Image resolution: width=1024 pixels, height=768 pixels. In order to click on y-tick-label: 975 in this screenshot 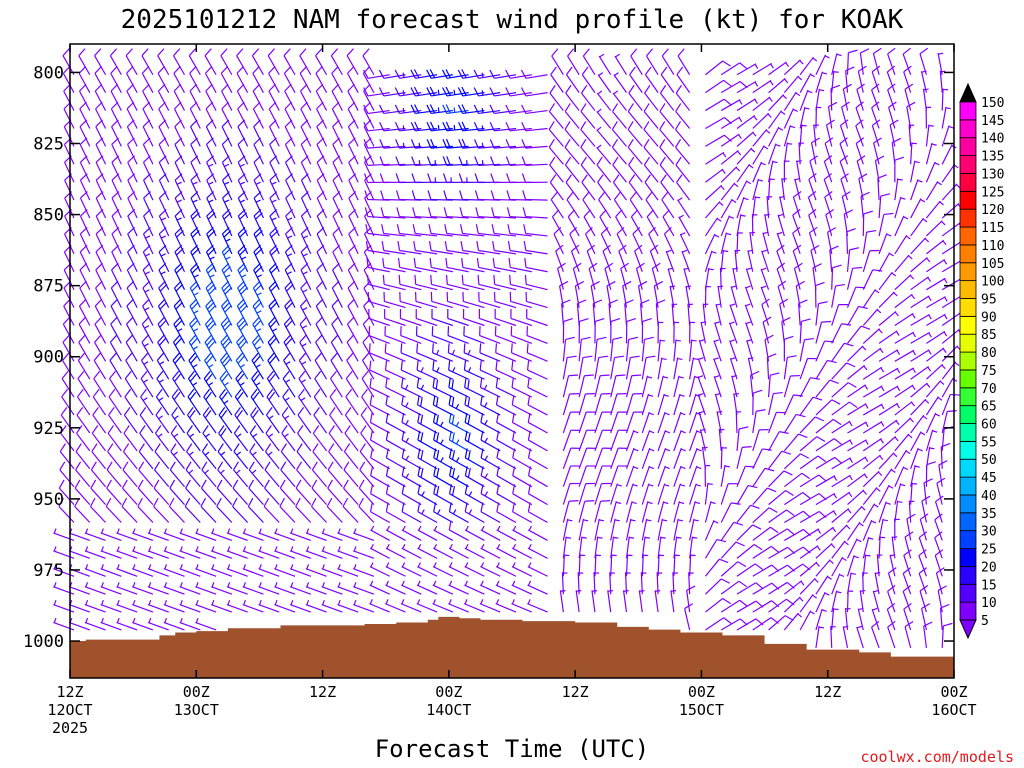, I will do `click(48, 571)`.